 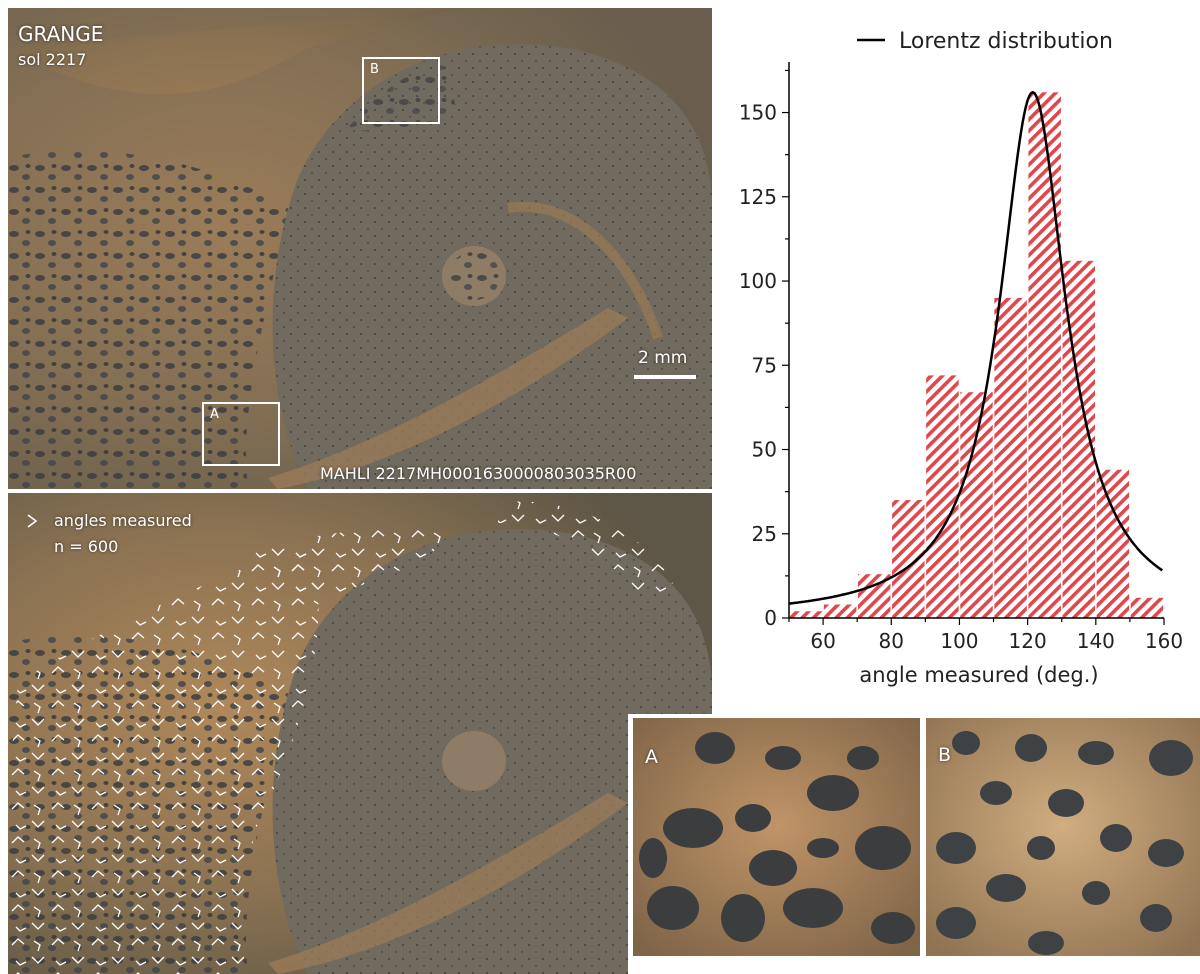 What do you see at coordinates (959, 641) in the screenshot?
I see `x-tick-label: 100` at bounding box center [959, 641].